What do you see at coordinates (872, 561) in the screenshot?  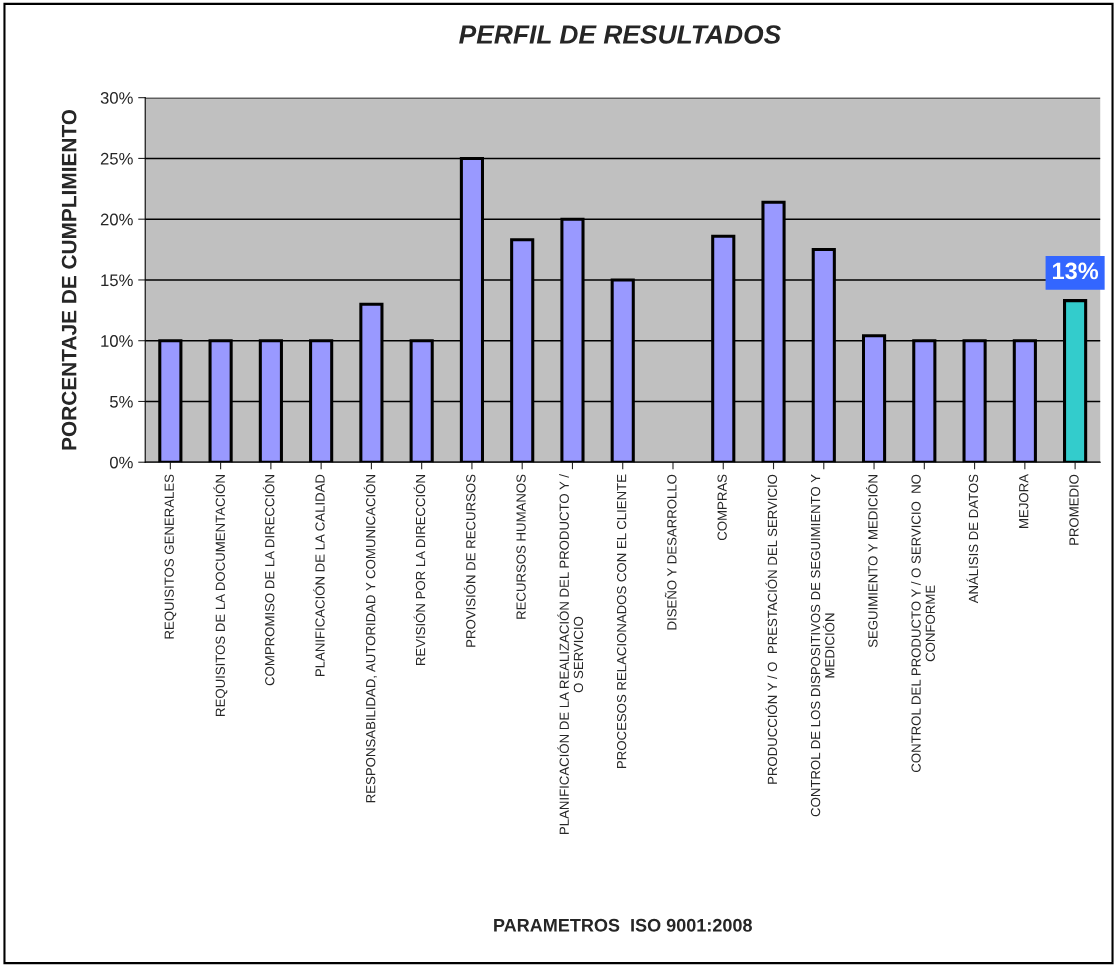 I see `x-tick-label: SEGUIMIENTO Y MEDICIÓN` at bounding box center [872, 561].